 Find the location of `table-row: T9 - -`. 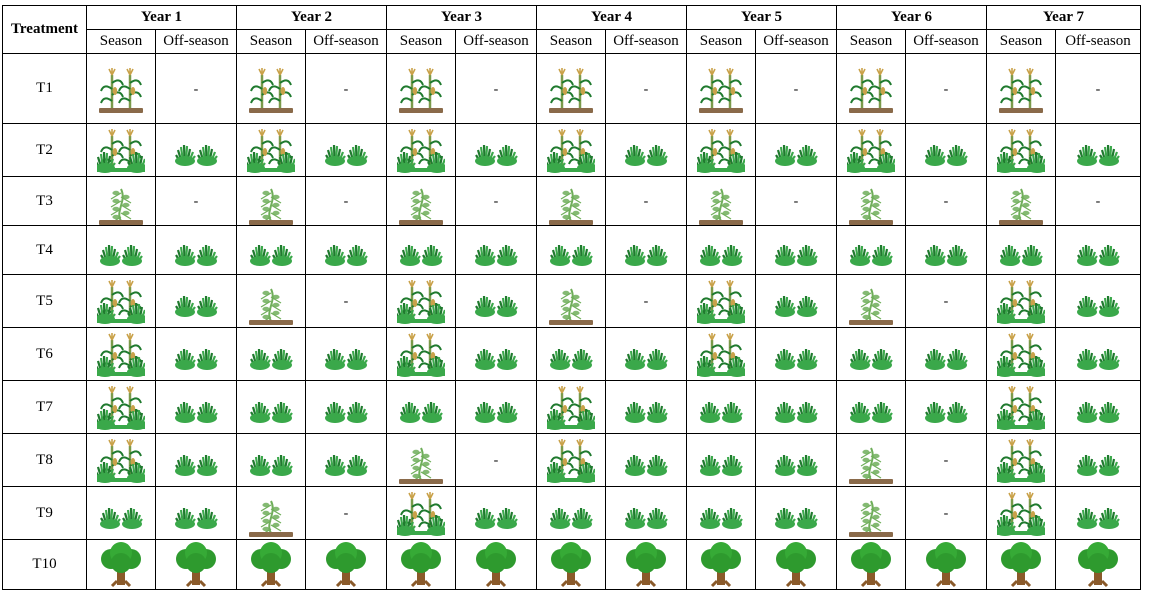

table-row: T9 - - is located at coordinates (571, 513).